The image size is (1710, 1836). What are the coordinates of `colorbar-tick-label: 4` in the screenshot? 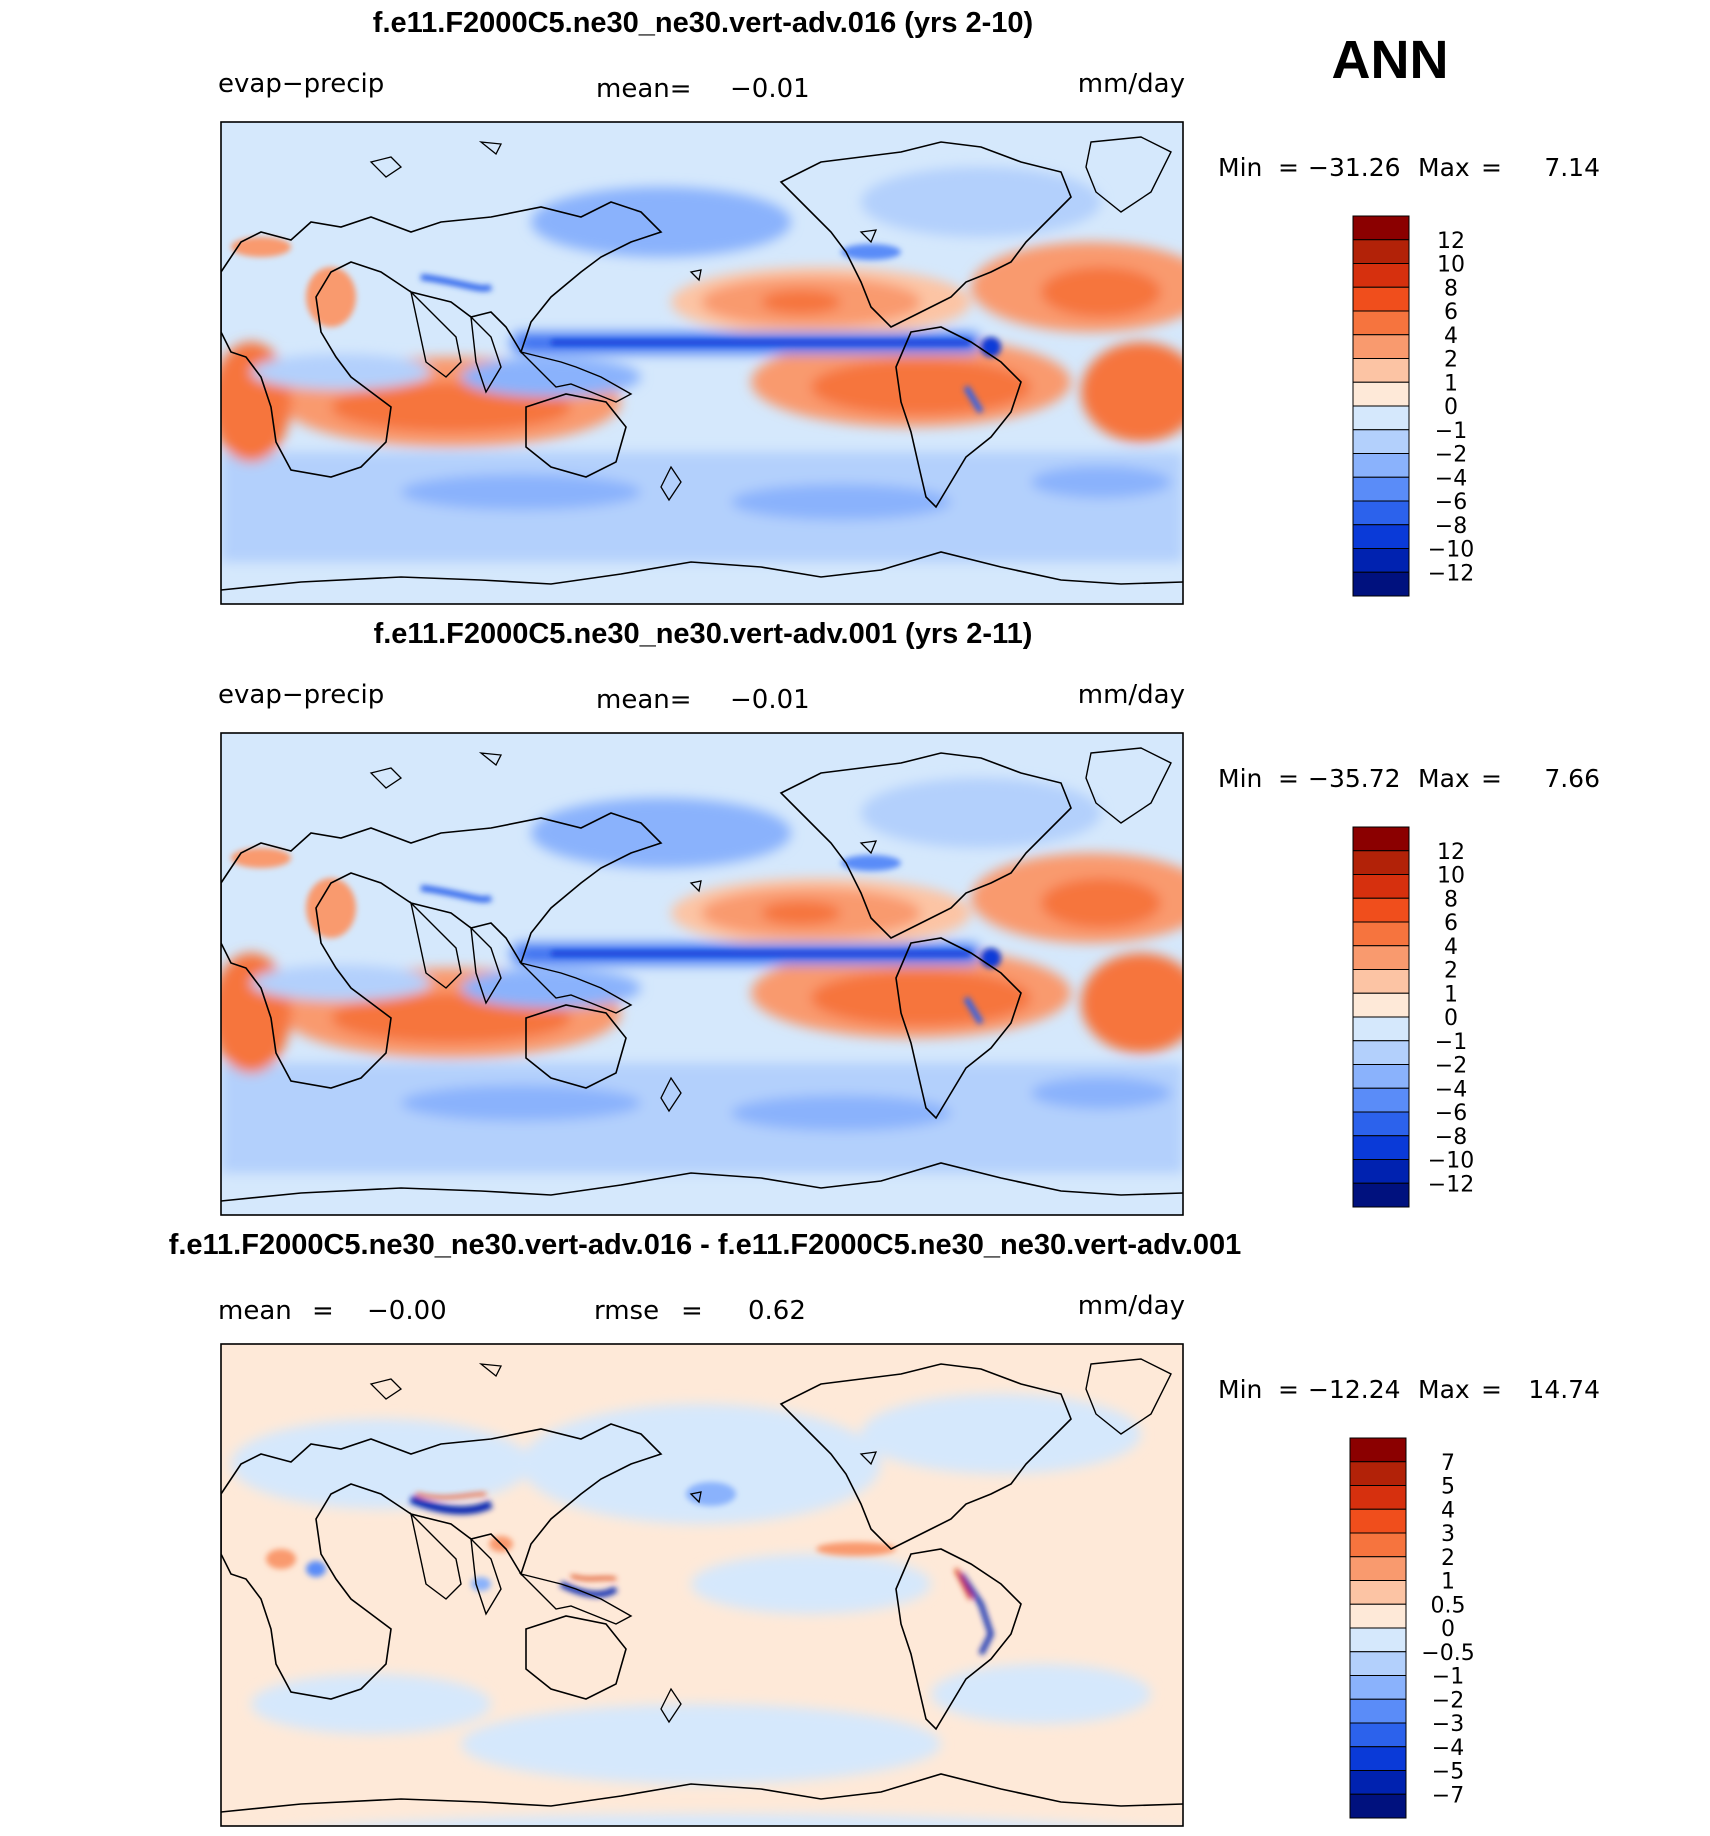 It's located at (1448, 1510).